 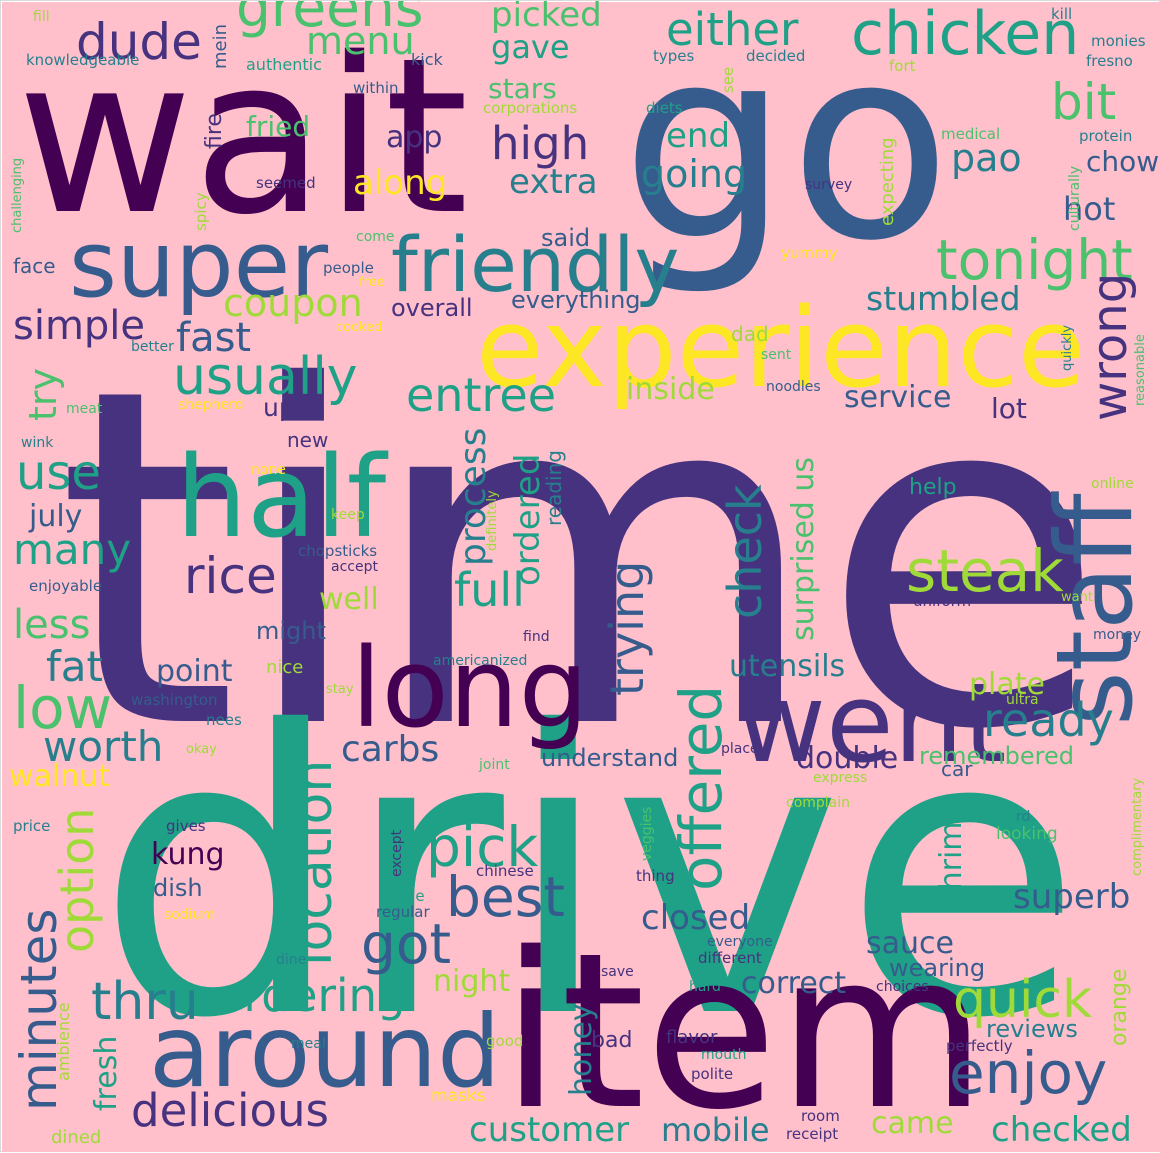 I want to click on word-hot: hot, so click(x=1089, y=209).